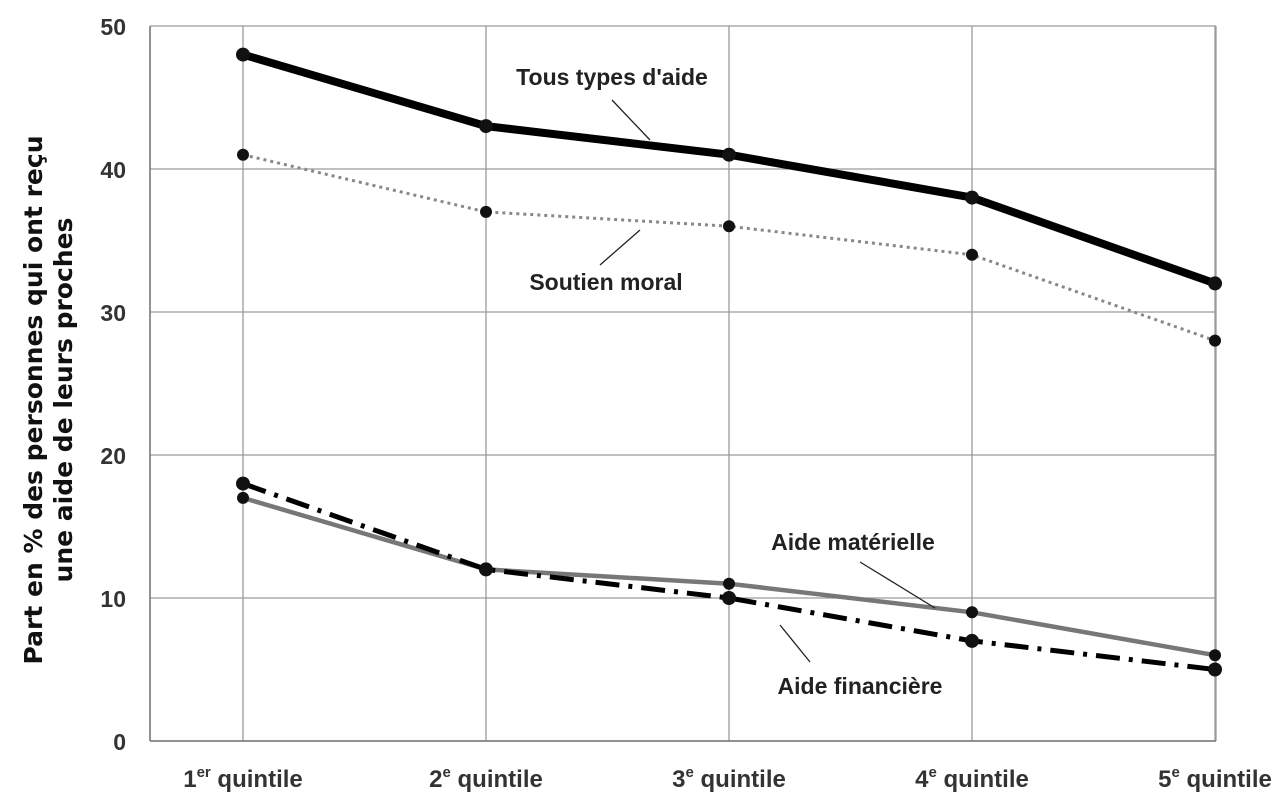 This screenshot has width=1272, height=794. Describe the element at coordinates (486, 778) in the screenshot. I see `x-tick-label: 2e quintile` at that location.